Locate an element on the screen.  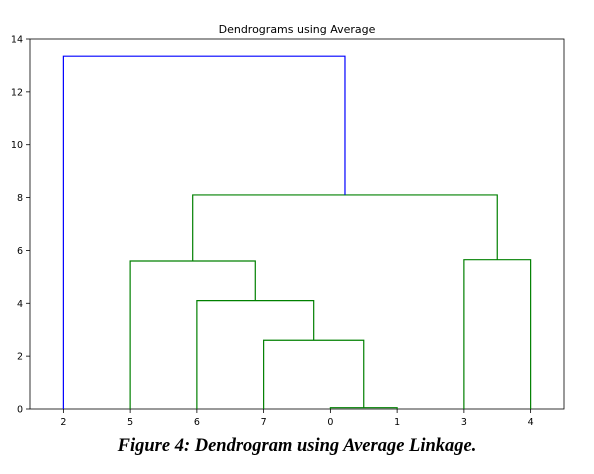
leaf-label: 6 is located at coordinates (197, 422).